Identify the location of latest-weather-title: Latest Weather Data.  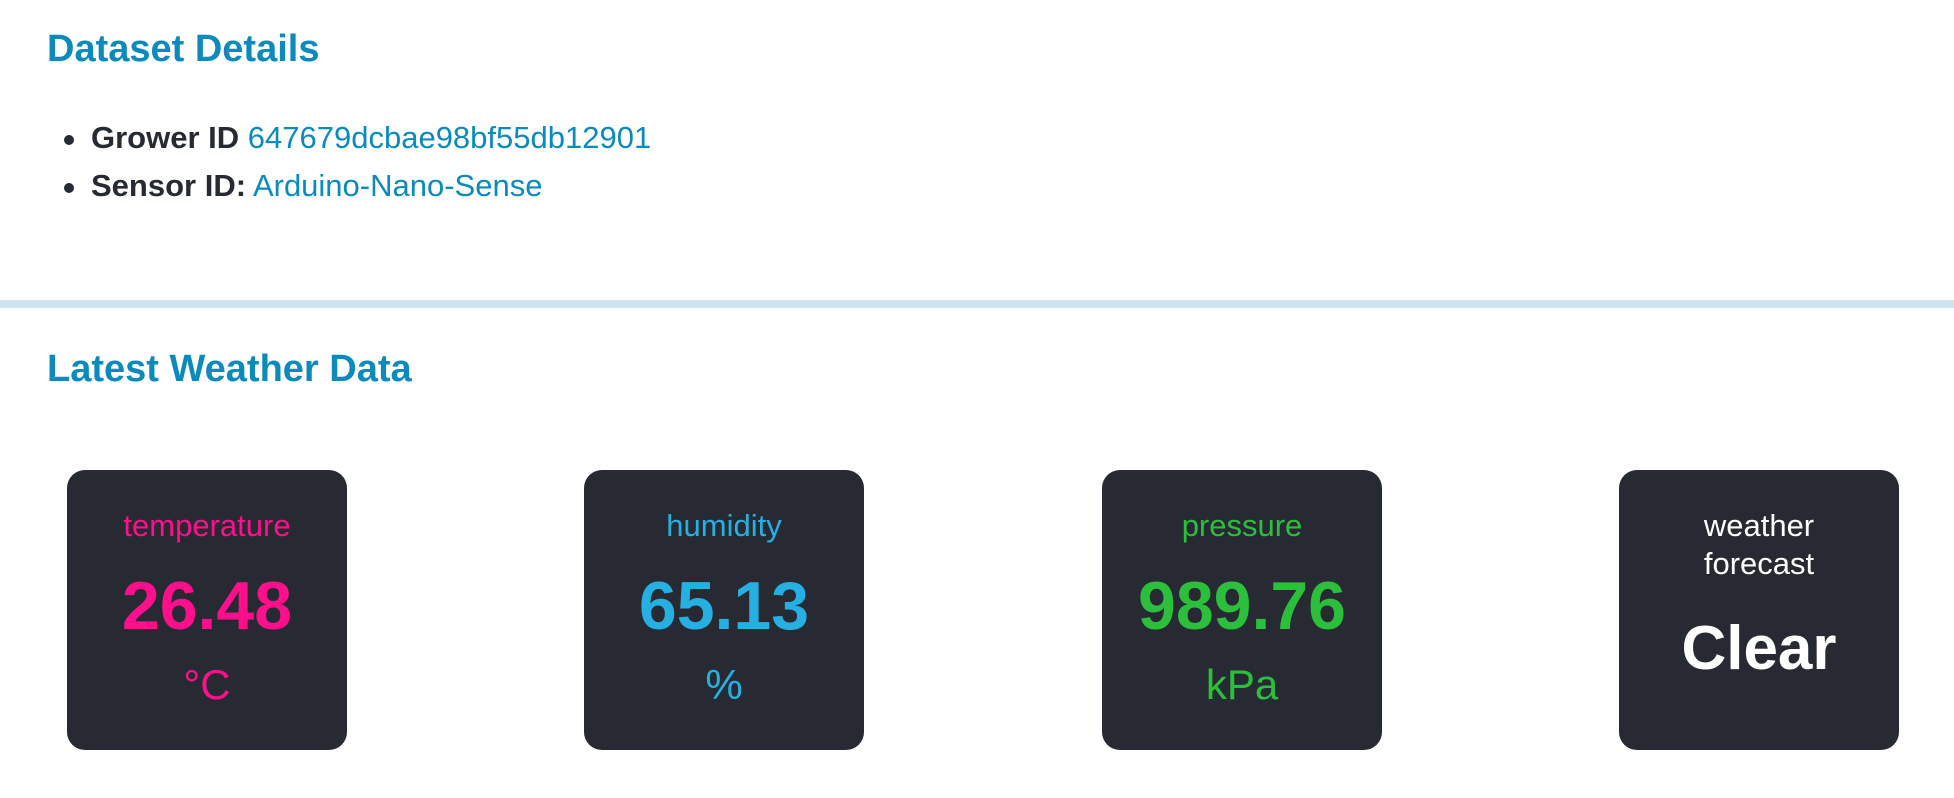
(229, 369).